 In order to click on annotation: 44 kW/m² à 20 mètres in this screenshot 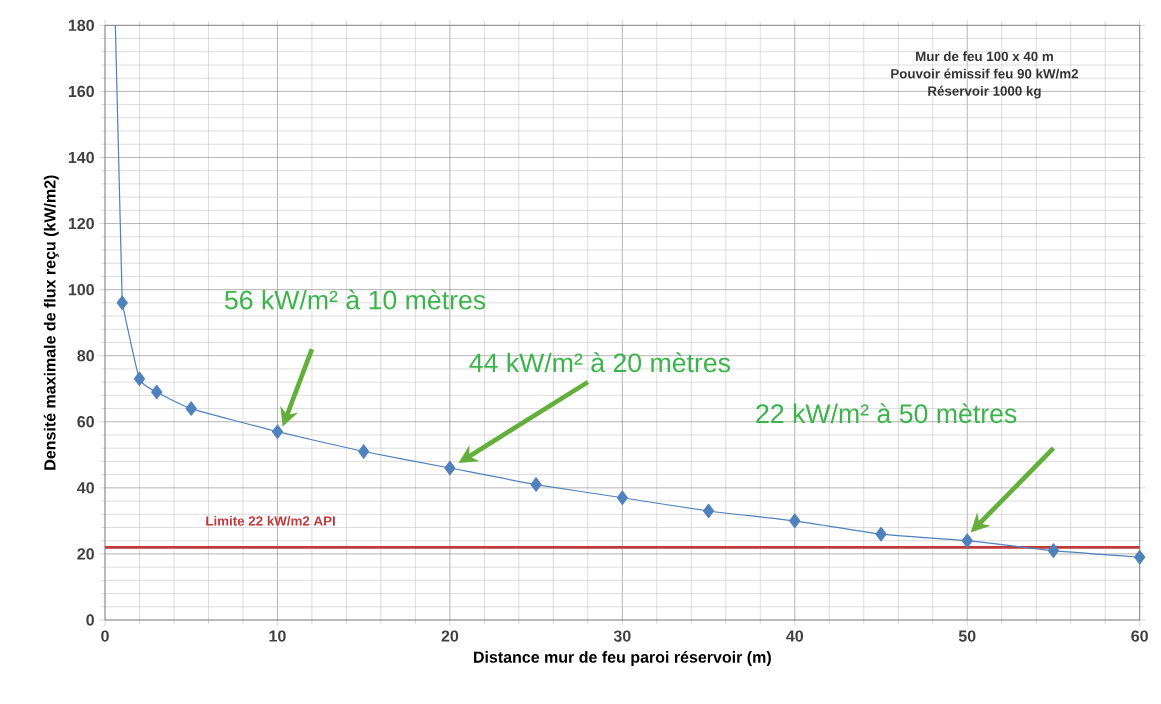, I will do `click(600, 362)`.